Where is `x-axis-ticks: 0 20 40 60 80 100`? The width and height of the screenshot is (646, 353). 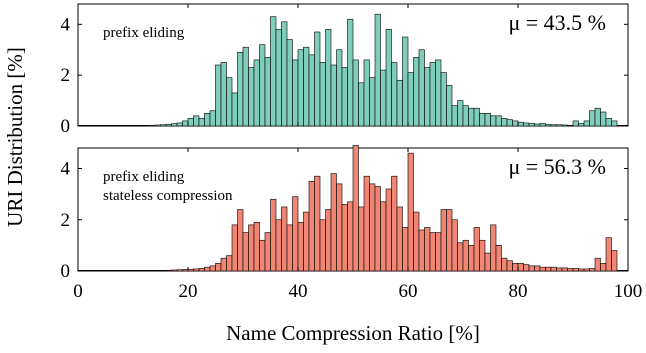 x-axis-ticks: 0 20 40 60 80 100 is located at coordinates (357, 291).